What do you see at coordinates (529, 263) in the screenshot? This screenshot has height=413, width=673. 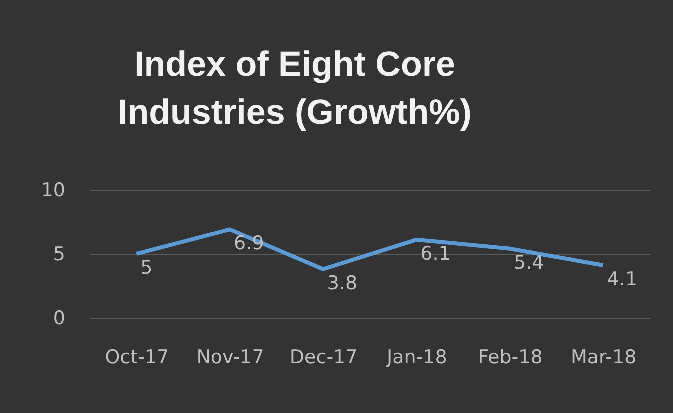 I see `data-label: 5.4` at bounding box center [529, 263].